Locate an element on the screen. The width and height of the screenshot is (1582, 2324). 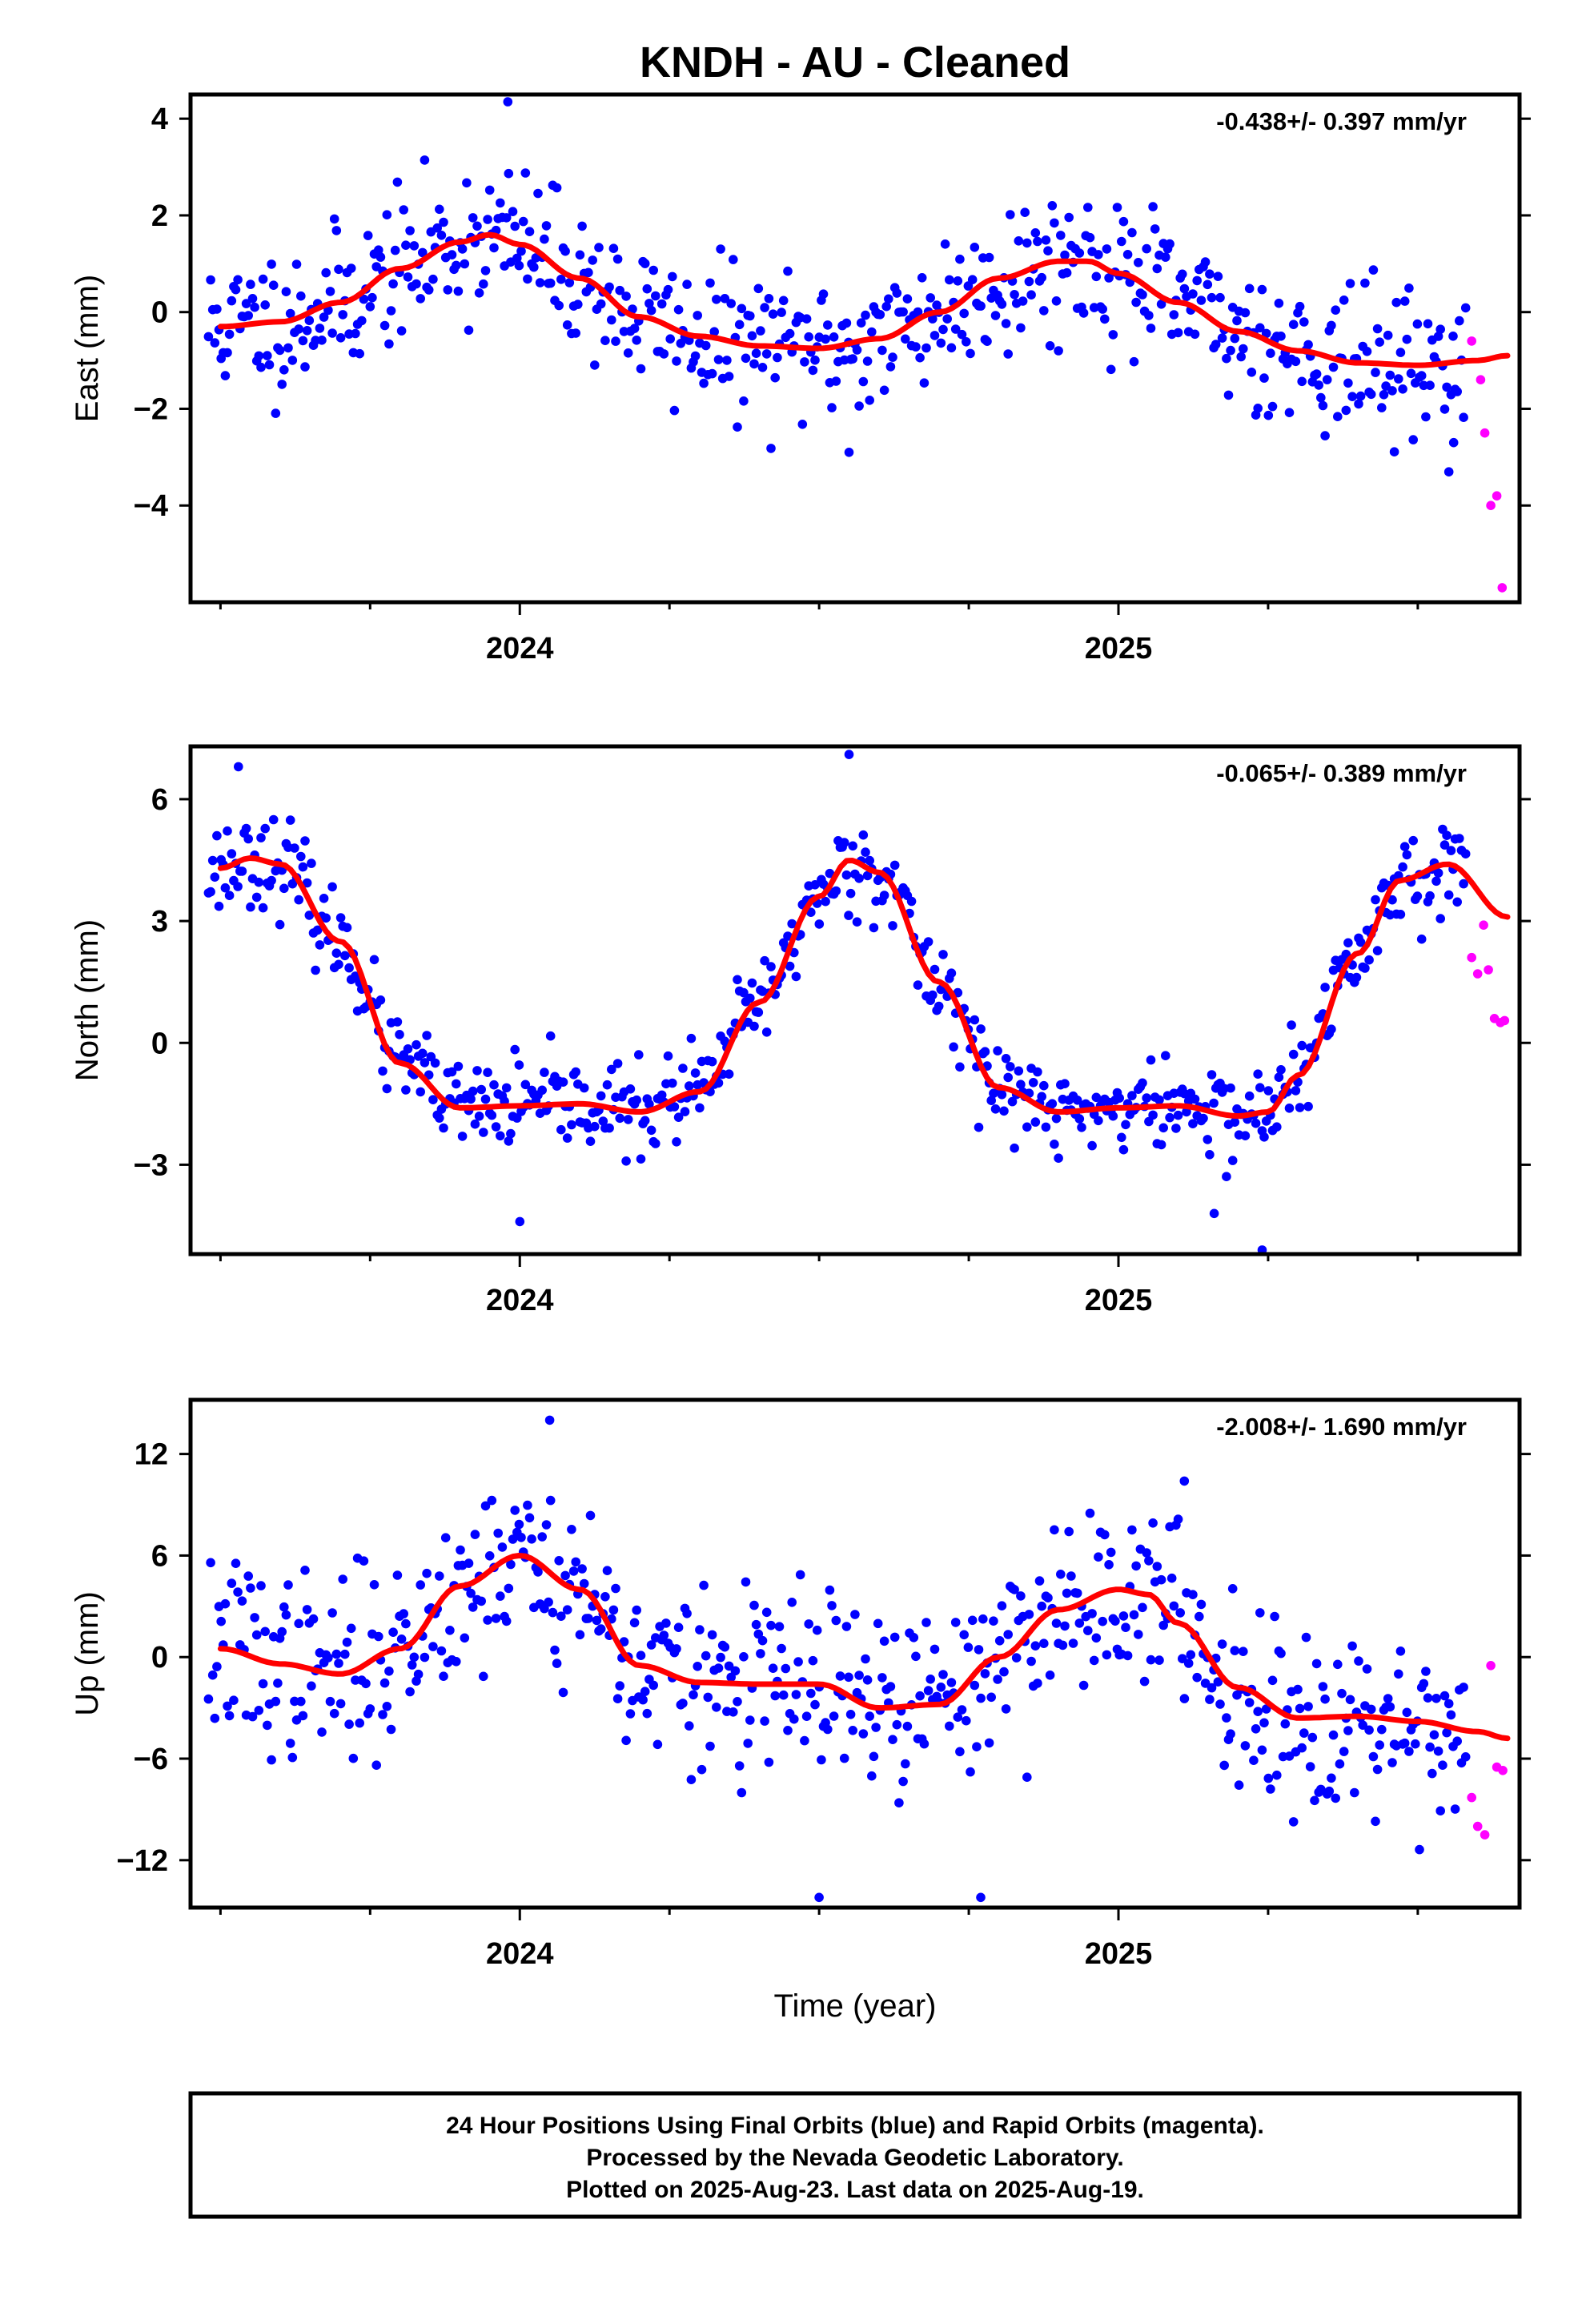
y-axis-label: North (mm) is located at coordinates (87, 1000).